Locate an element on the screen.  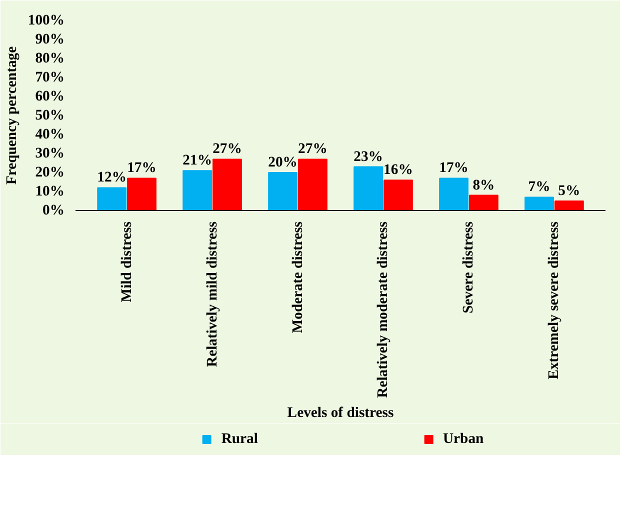
data-label: 16% is located at coordinates (398, 170).